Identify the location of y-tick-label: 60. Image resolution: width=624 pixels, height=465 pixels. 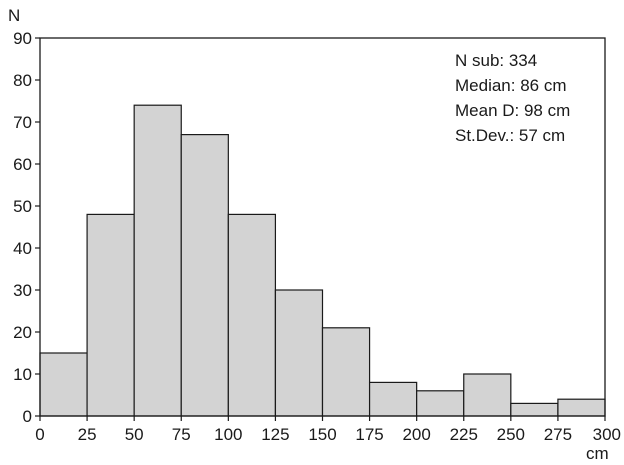
(22, 164).